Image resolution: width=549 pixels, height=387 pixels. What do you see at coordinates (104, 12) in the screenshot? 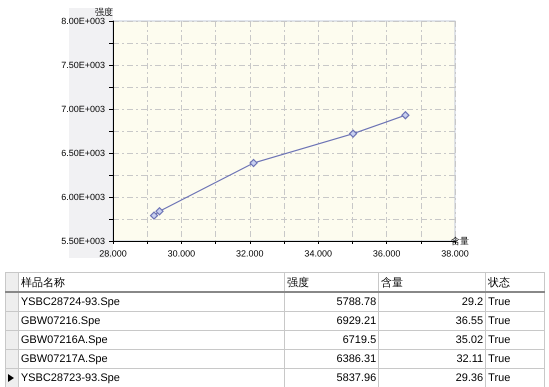
I see `y-axis-title: 强度` at bounding box center [104, 12].